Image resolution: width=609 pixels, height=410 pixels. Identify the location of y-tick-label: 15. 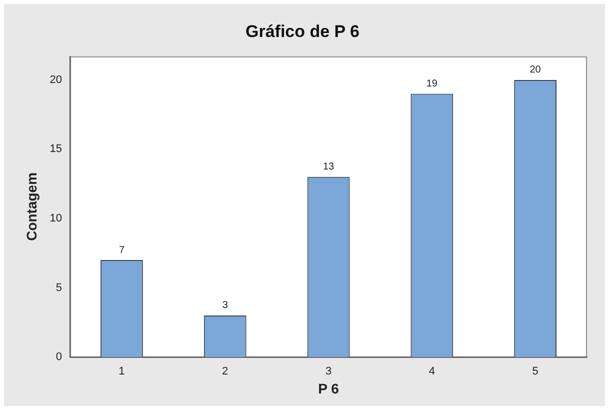
(56, 149).